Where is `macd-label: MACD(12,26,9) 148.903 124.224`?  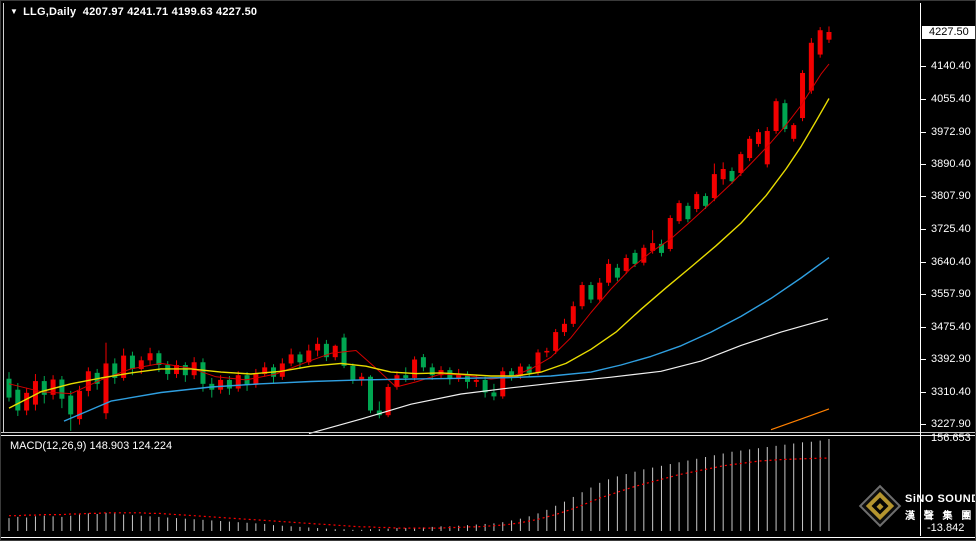
macd-label: MACD(12,26,9) 148.903 124.224 is located at coordinates (91, 446).